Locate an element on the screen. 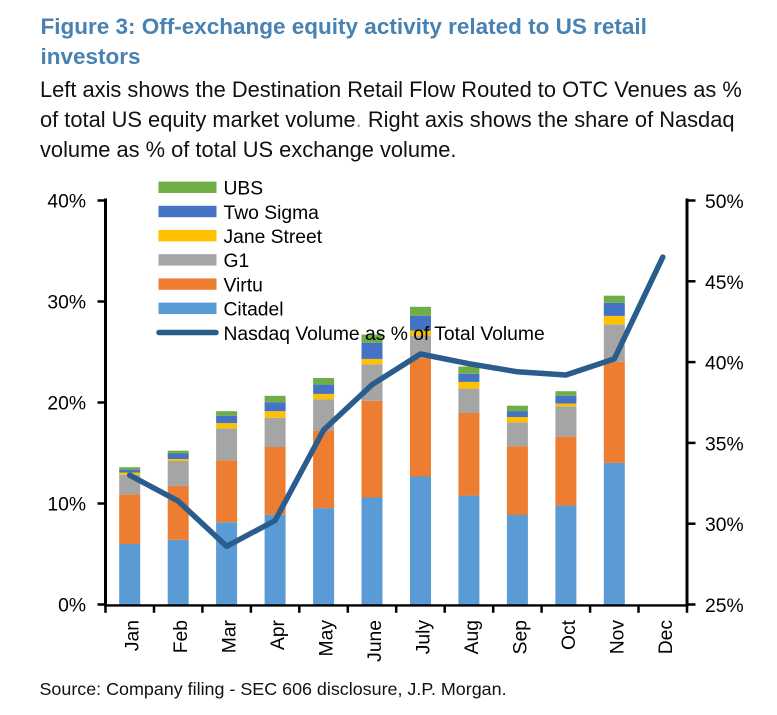 The image size is (777, 715). svg-text: 35% is located at coordinates (724, 444).